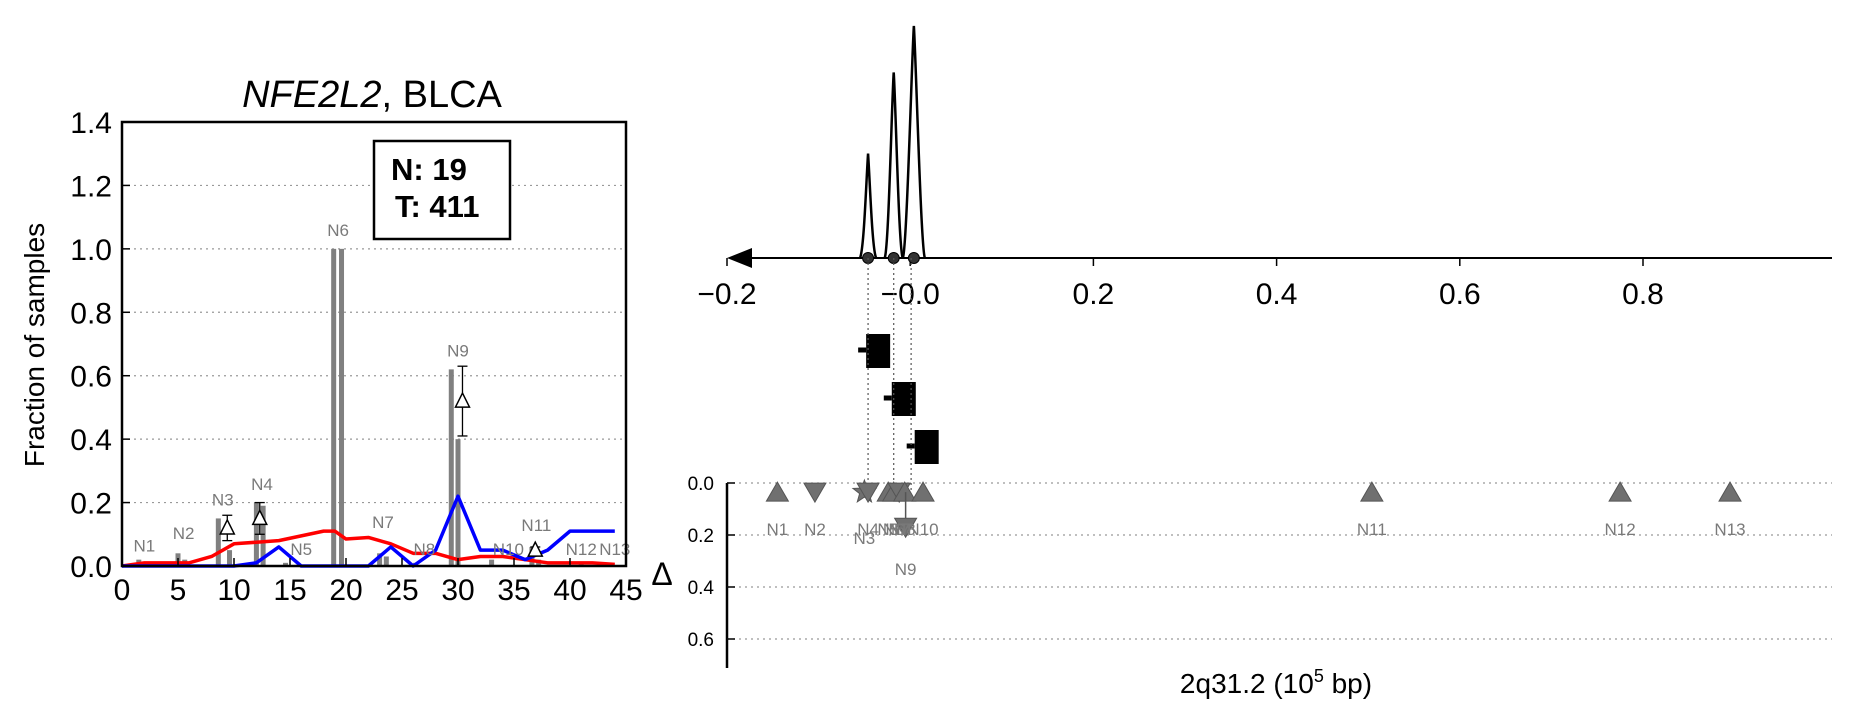 This screenshot has height=718, width=1851. What do you see at coordinates (889, 374) in the screenshot?
I see `peak-guide-lines` at bounding box center [889, 374].